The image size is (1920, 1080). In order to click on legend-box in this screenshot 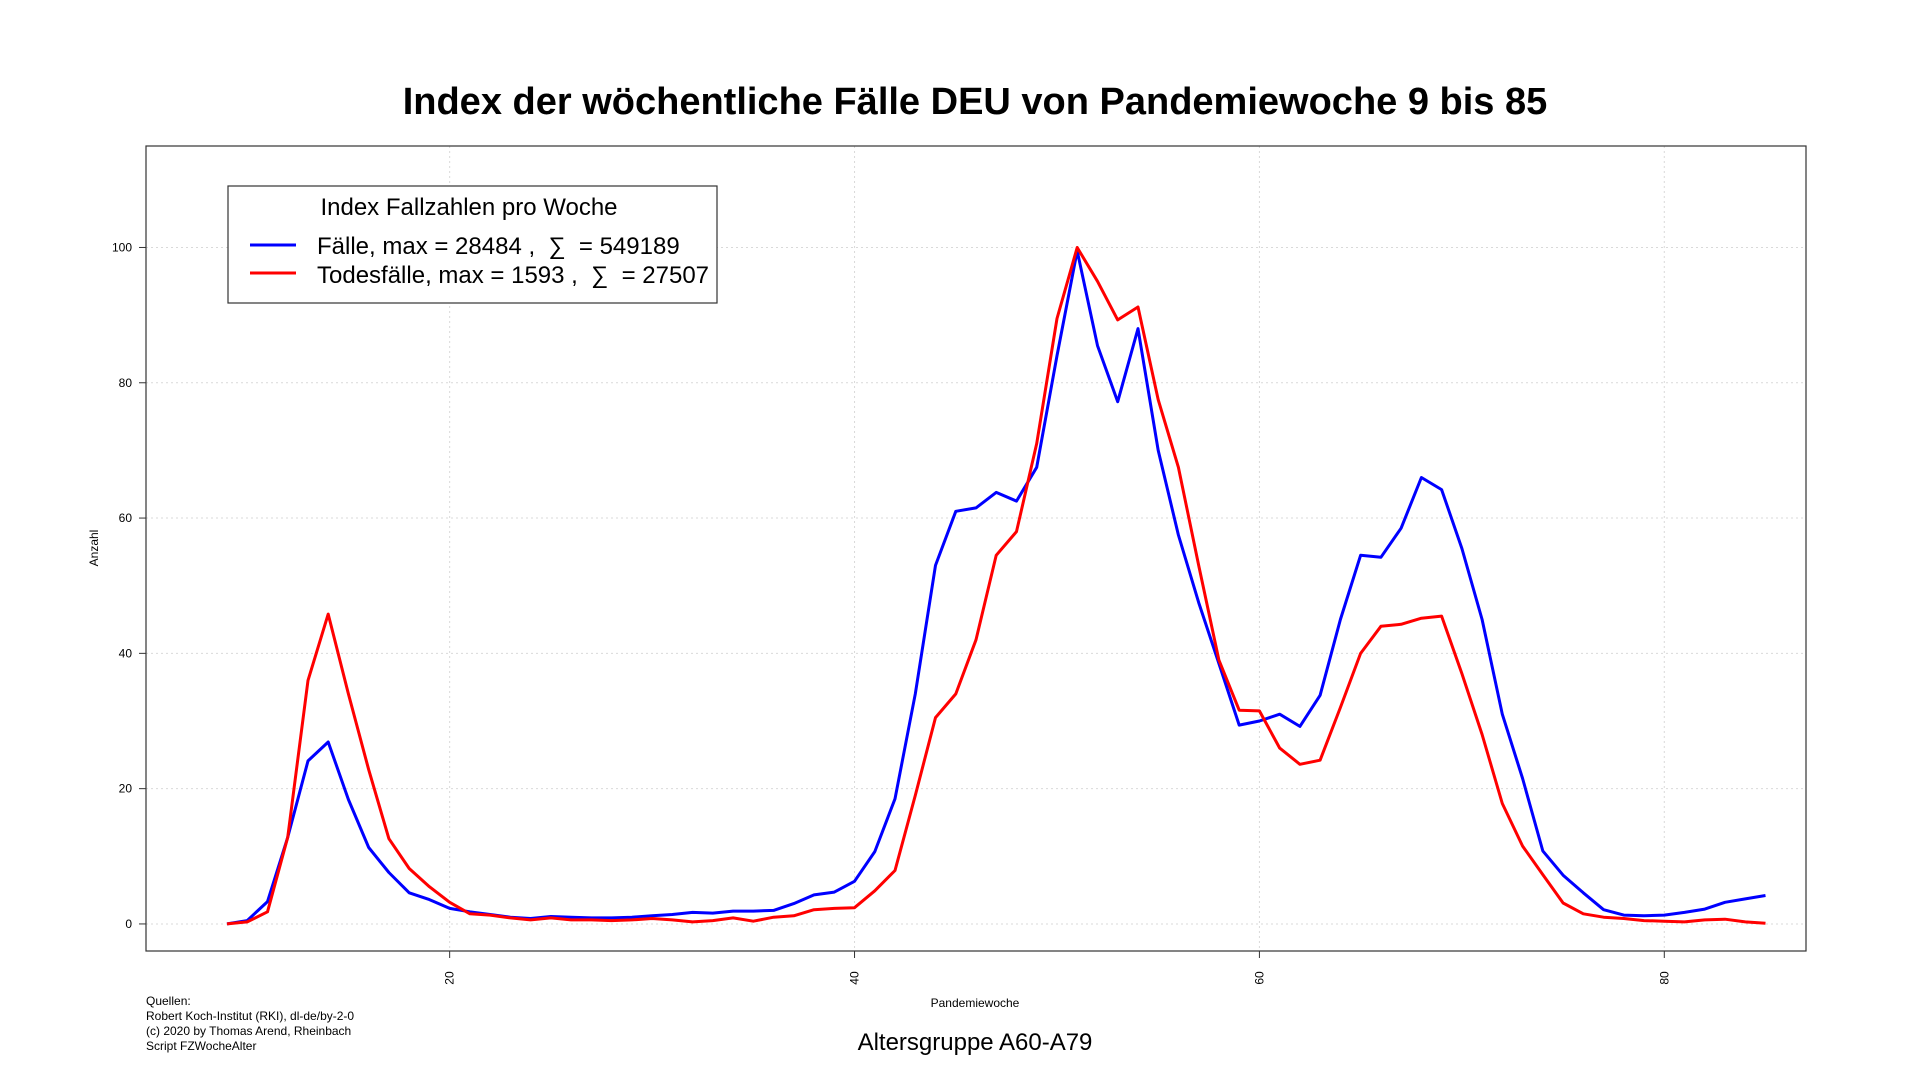, I will do `click(472, 244)`.